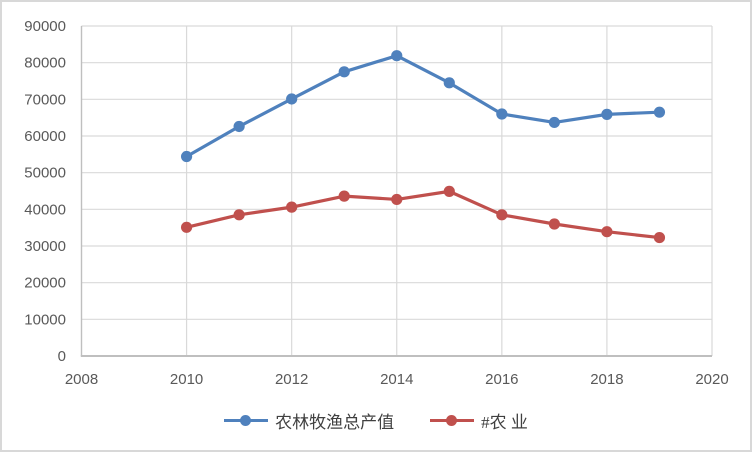 Image resolution: width=752 pixels, height=452 pixels. Describe the element at coordinates (291, 379) in the screenshot. I see `x-axis-tick-label: 2012` at that location.